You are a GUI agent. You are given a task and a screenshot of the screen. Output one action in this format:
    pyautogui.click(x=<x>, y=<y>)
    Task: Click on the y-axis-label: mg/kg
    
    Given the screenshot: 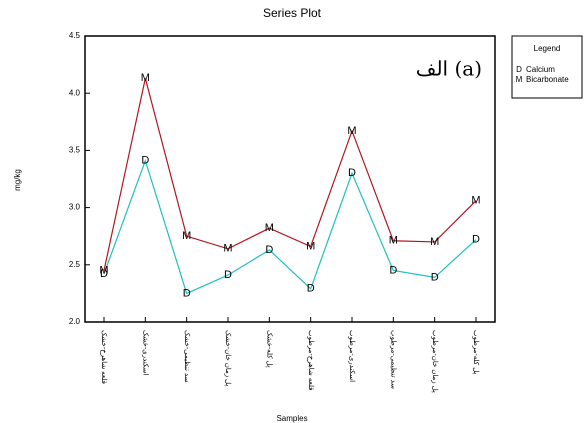 What is the action you would take?
    pyautogui.click(x=17, y=180)
    